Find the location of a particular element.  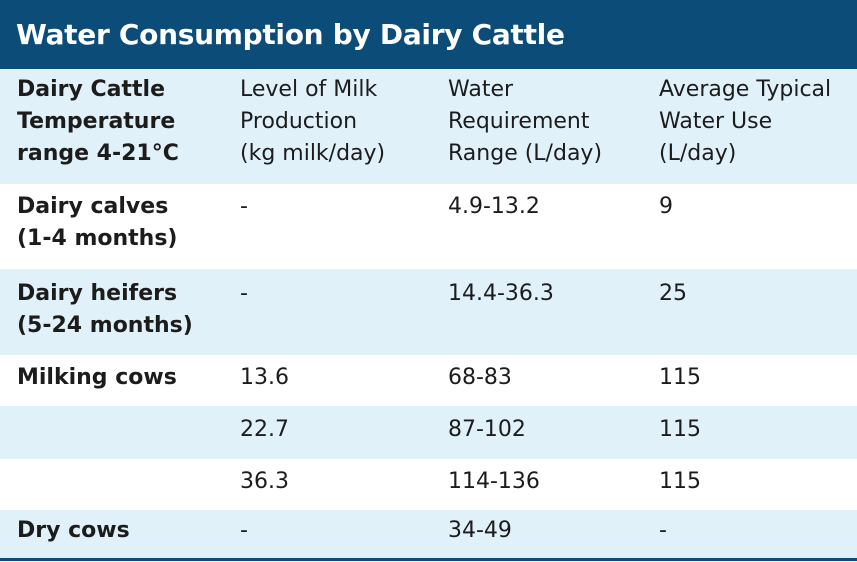

milk-production-value: 22.7 is located at coordinates (264, 429).